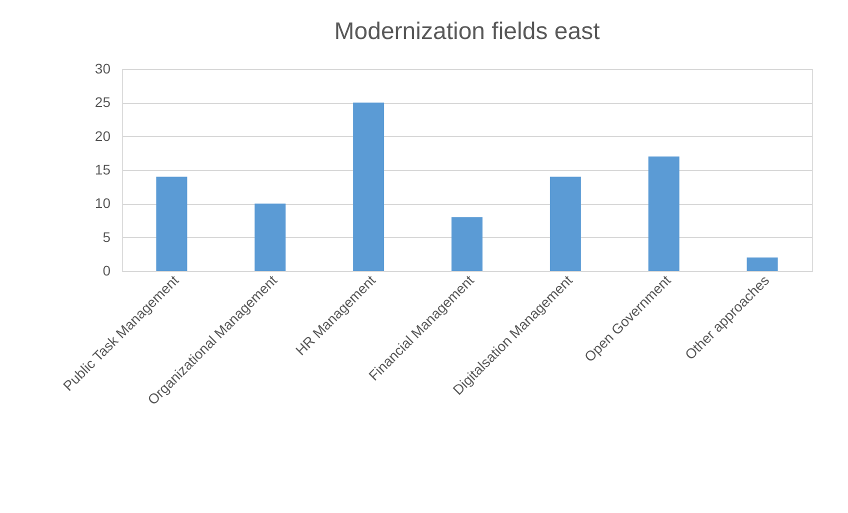 This screenshot has height=513, width=848. Describe the element at coordinates (102, 68) in the screenshot. I see `y-tick-label: 30` at that location.